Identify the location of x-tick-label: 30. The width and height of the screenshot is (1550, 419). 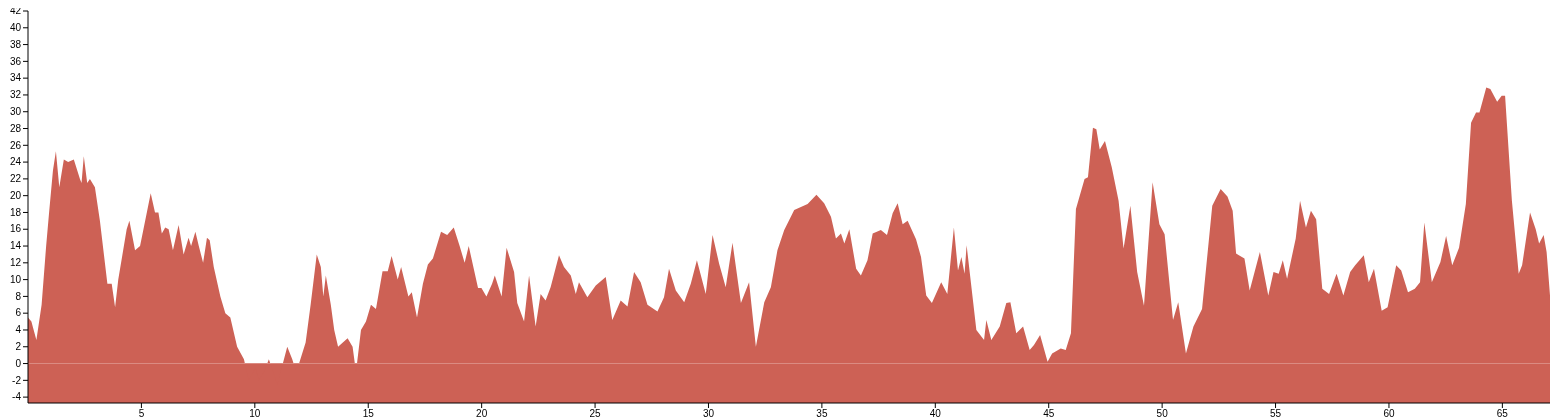
(708, 413).